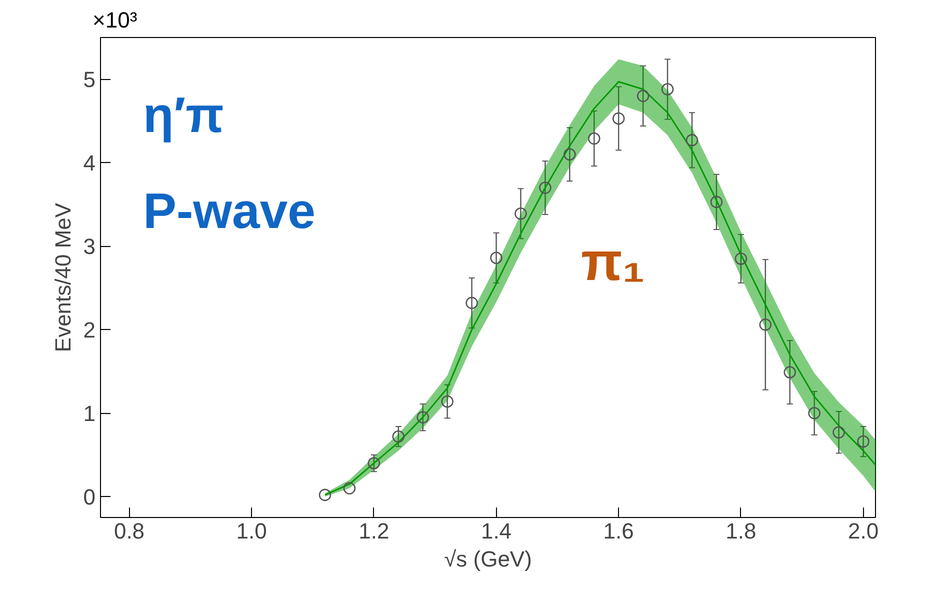  I want to click on text: ×10³, so click(115, 20).